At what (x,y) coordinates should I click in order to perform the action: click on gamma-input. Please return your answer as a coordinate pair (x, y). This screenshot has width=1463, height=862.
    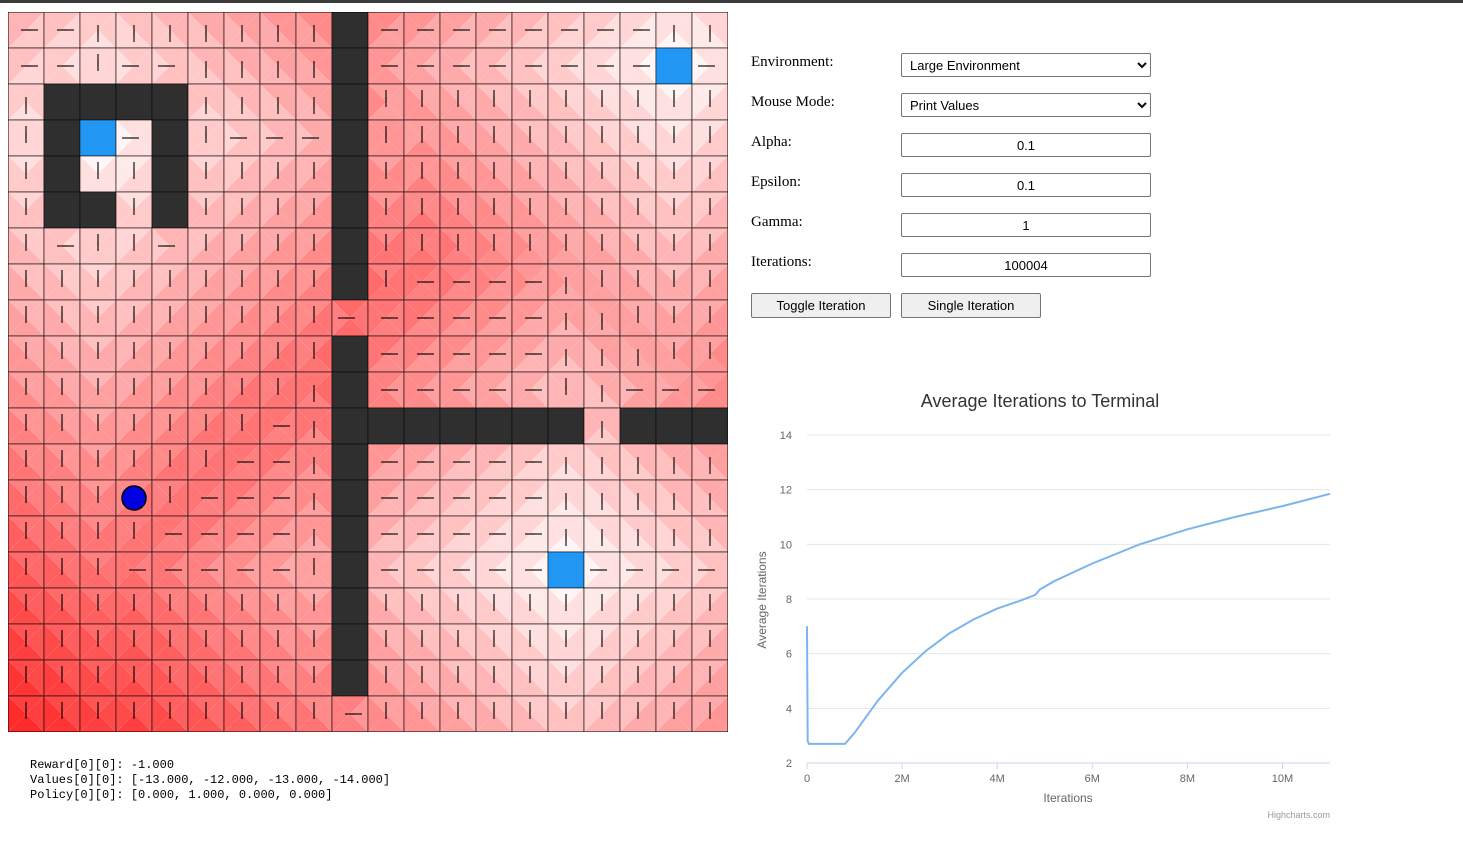
    Looking at the image, I should click on (1026, 225).